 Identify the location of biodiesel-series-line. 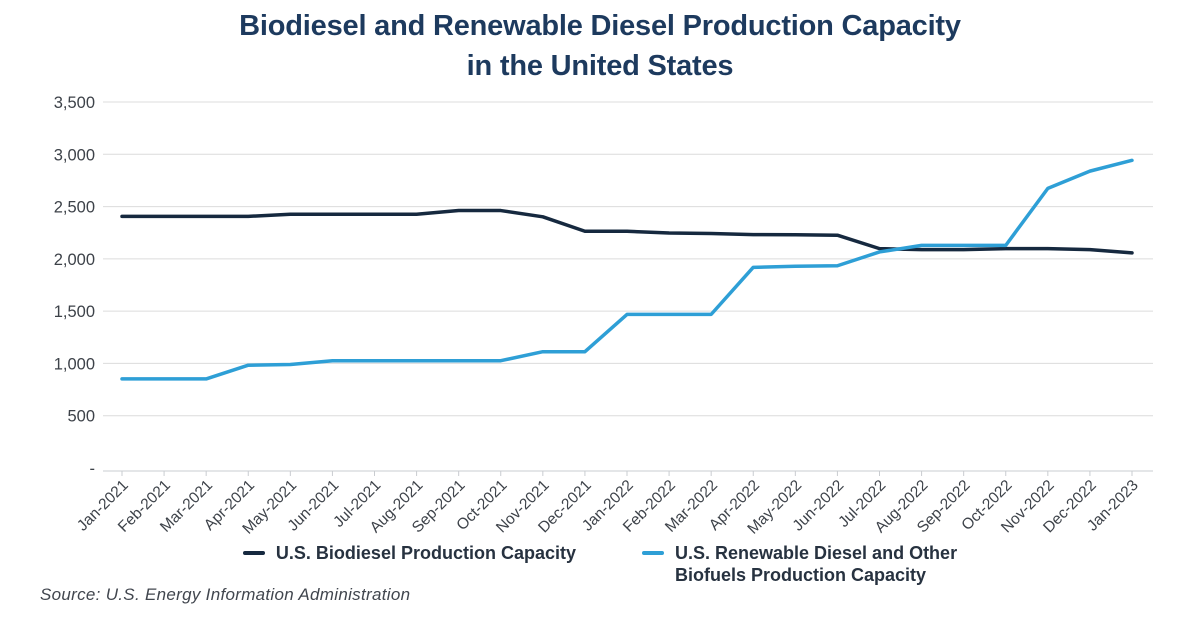
(627, 231).